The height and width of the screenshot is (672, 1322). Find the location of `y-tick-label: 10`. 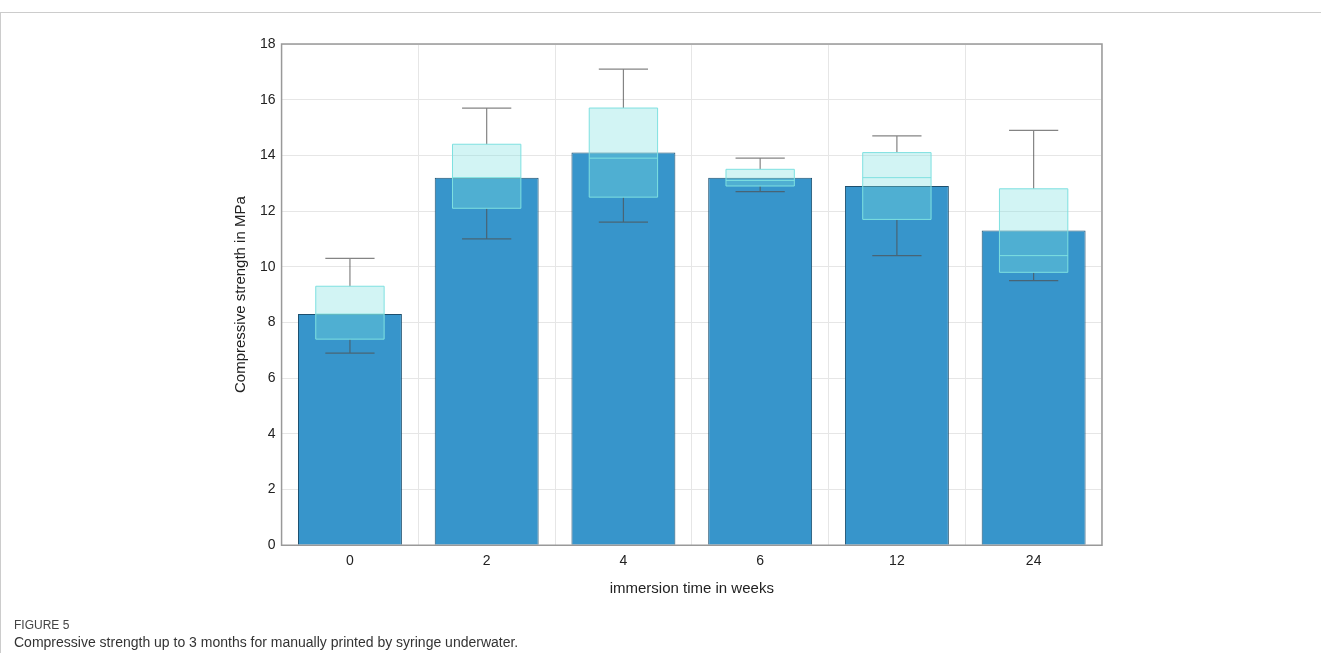

y-tick-label: 10 is located at coordinates (267, 265).